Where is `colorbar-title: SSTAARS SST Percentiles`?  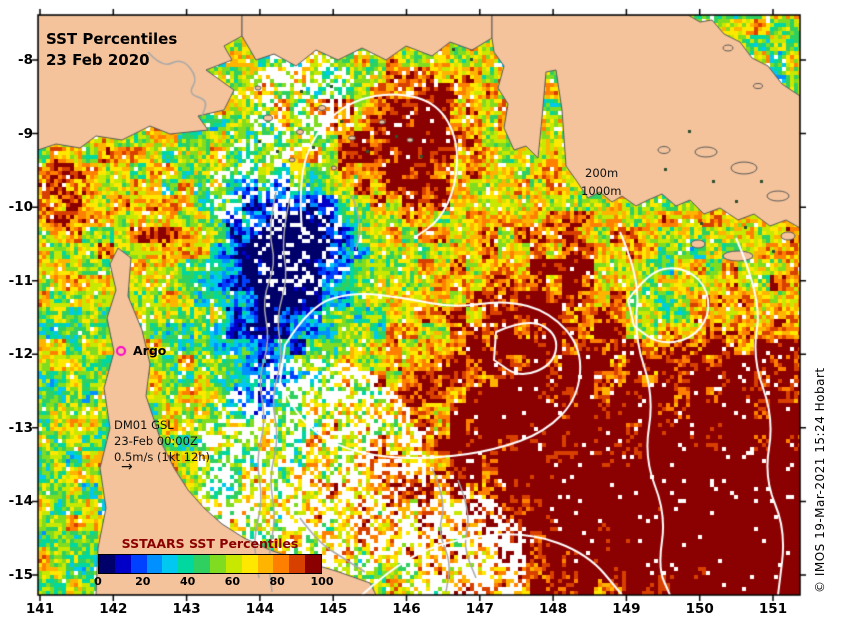
colorbar-title: SSTAARS SST Percentiles is located at coordinates (210, 543).